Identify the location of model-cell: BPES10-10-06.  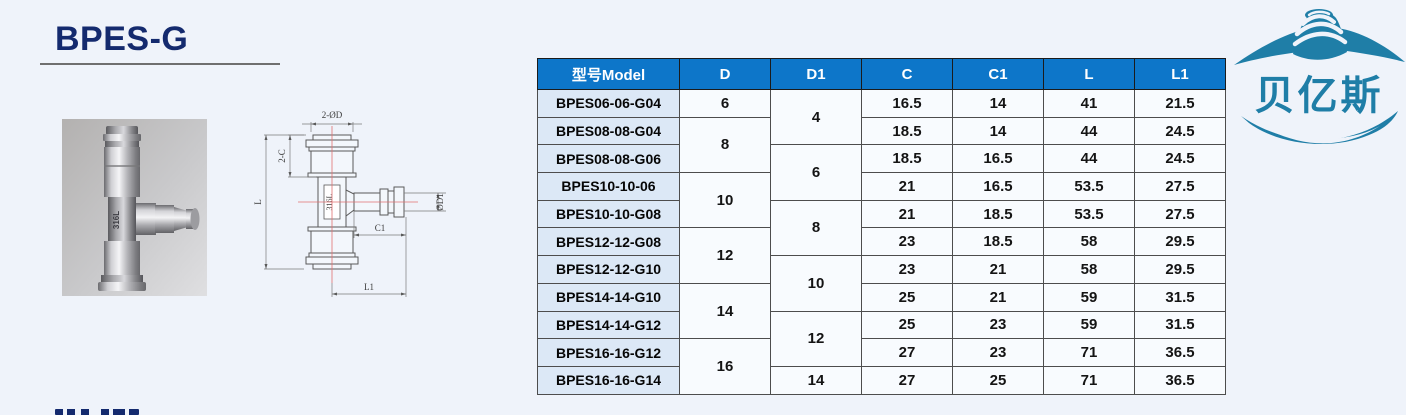
(608, 186).